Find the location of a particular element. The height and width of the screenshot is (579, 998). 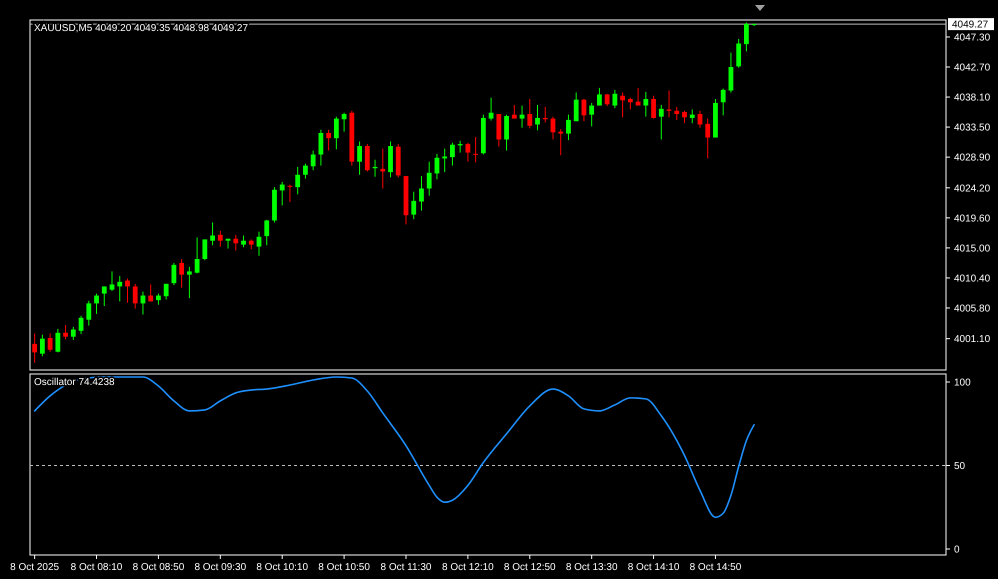

x-tick-label: 8 Oct 08:50 is located at coordinates (158, 567).